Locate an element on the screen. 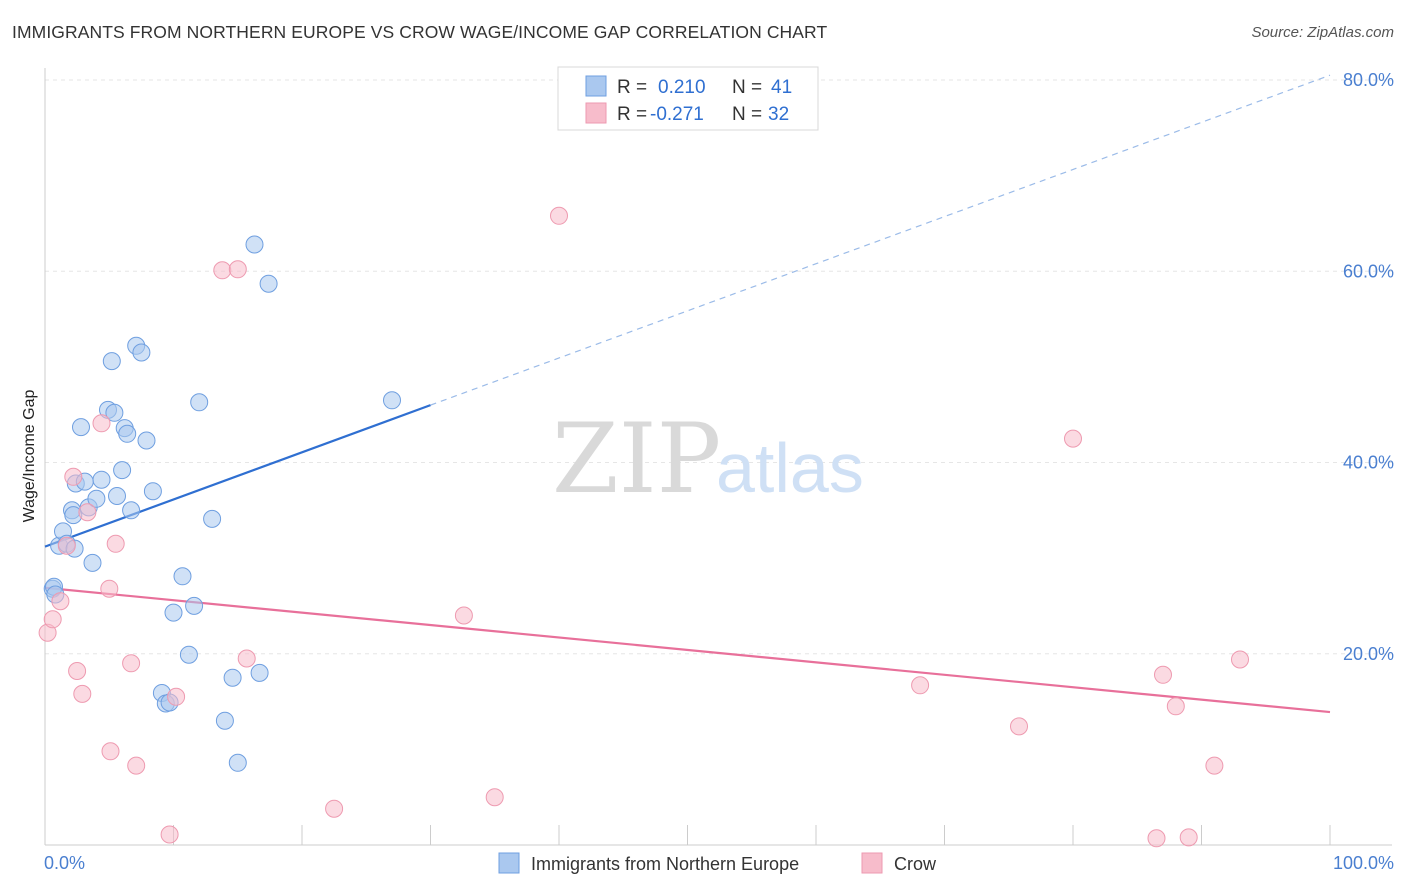 The width and height of the screenshot is (1406, 892). y-tick-labels: 20.0% 40.0% 60.0% 80.0% is located at coordinates (1368, 367).